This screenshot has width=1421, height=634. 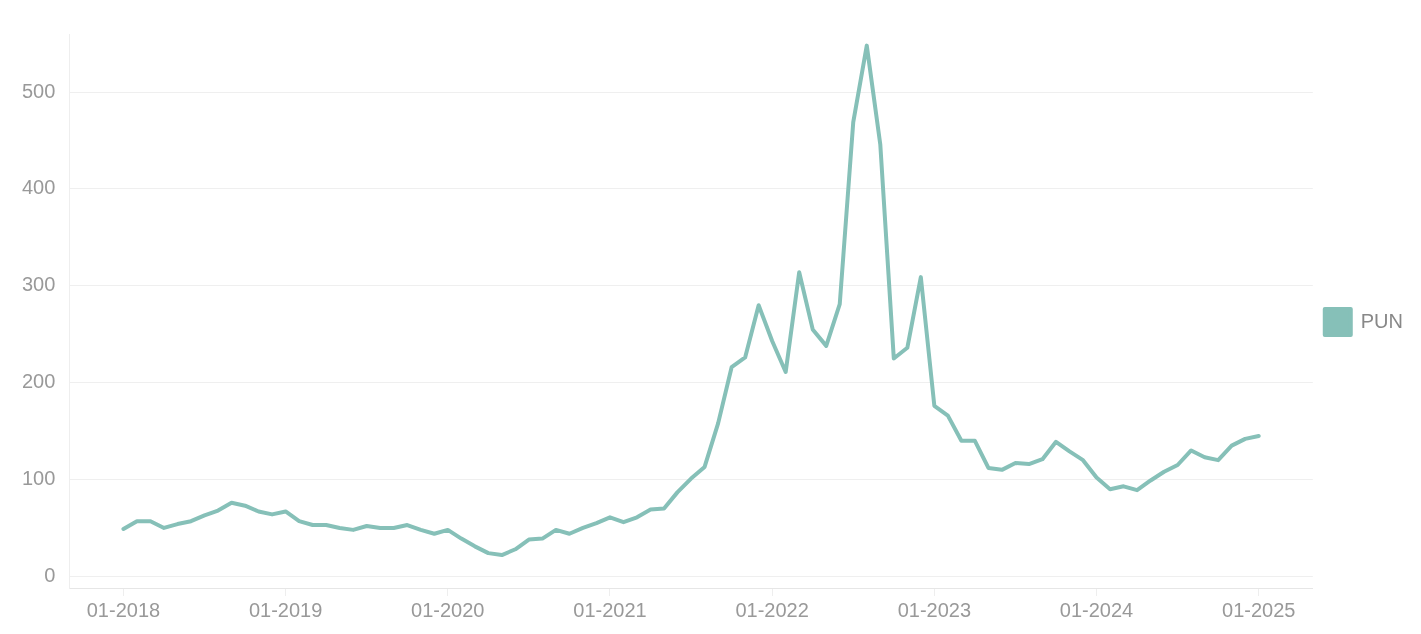 I want to click on y-tick-label: 300, so click(x=38, y=284).